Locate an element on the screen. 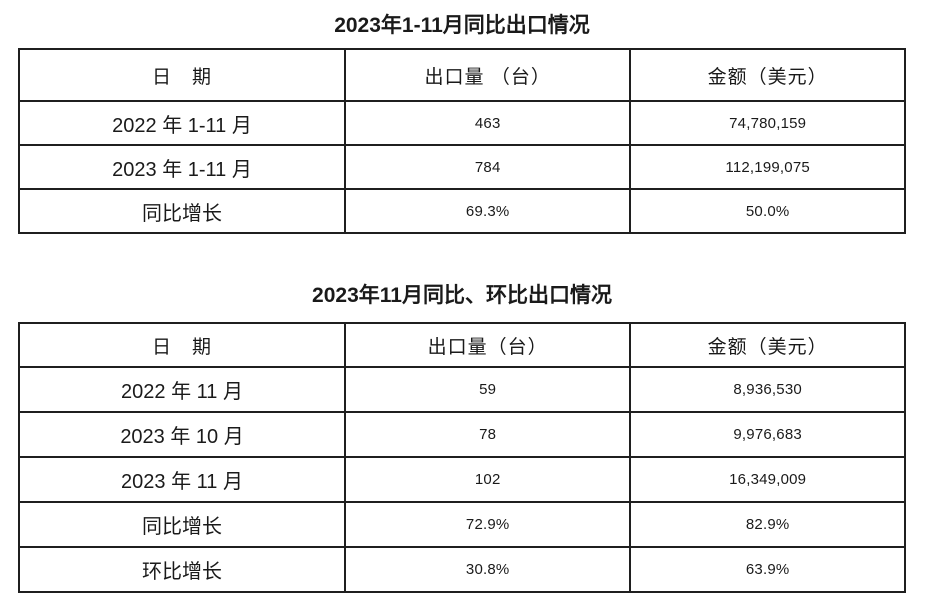 This screenshot has height=610, width=927. mom-growth-volume-cell: 30.8% is located at coordinates (488, 569).